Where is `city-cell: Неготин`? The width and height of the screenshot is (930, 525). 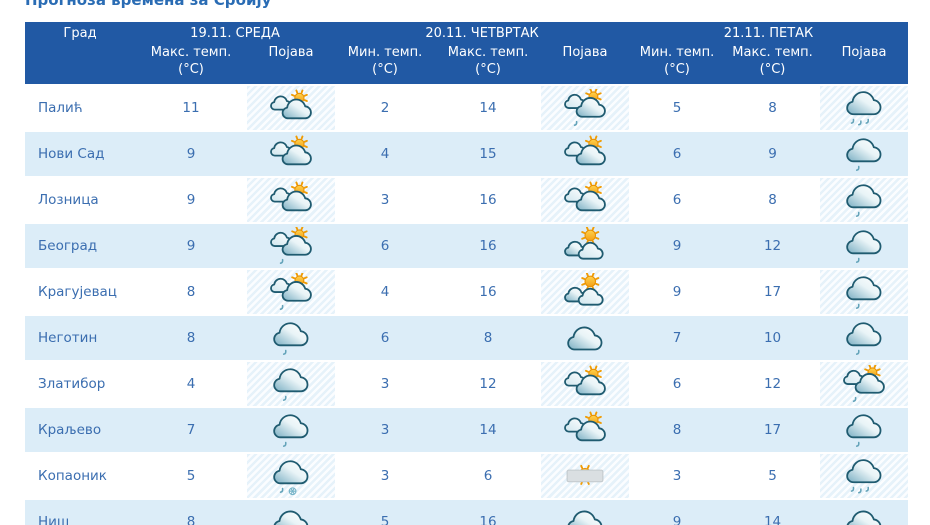
city-cell: Неготин is located at coordinates (80, 339).